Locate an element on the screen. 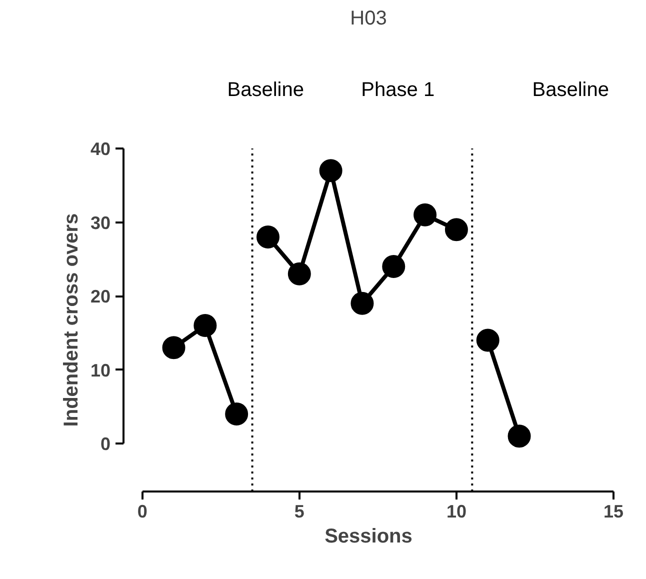 The width and height of the screenshot is (646, 579). x-tick-label: 10 is located at coordinates (456, 512).